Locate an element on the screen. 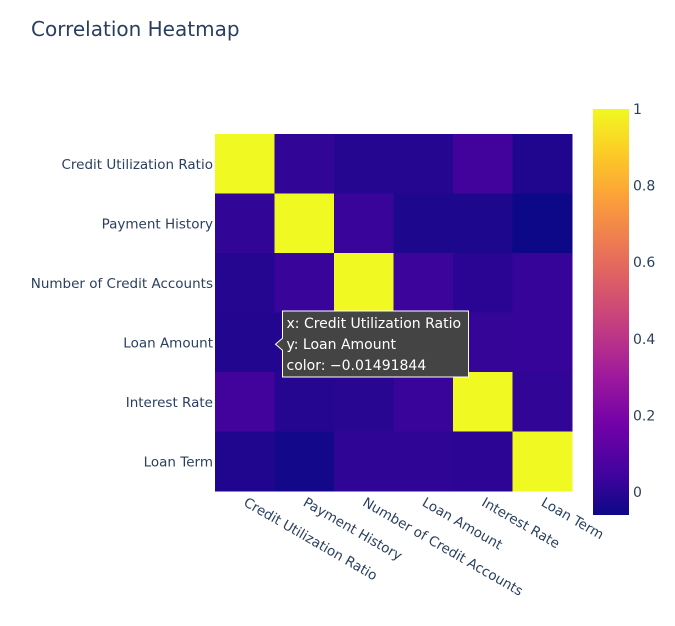 This screenshot has width=675, height=626. colorbar-tick-label: 0 is located at coordinates (637, 493).